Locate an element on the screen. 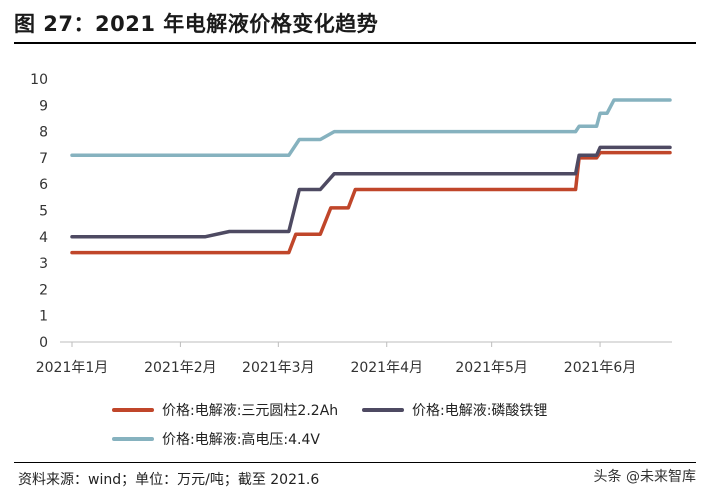  legend-item-series-0: 价格:电解液:三元圆柱2.2Ah is located at coordinates (225, 410).